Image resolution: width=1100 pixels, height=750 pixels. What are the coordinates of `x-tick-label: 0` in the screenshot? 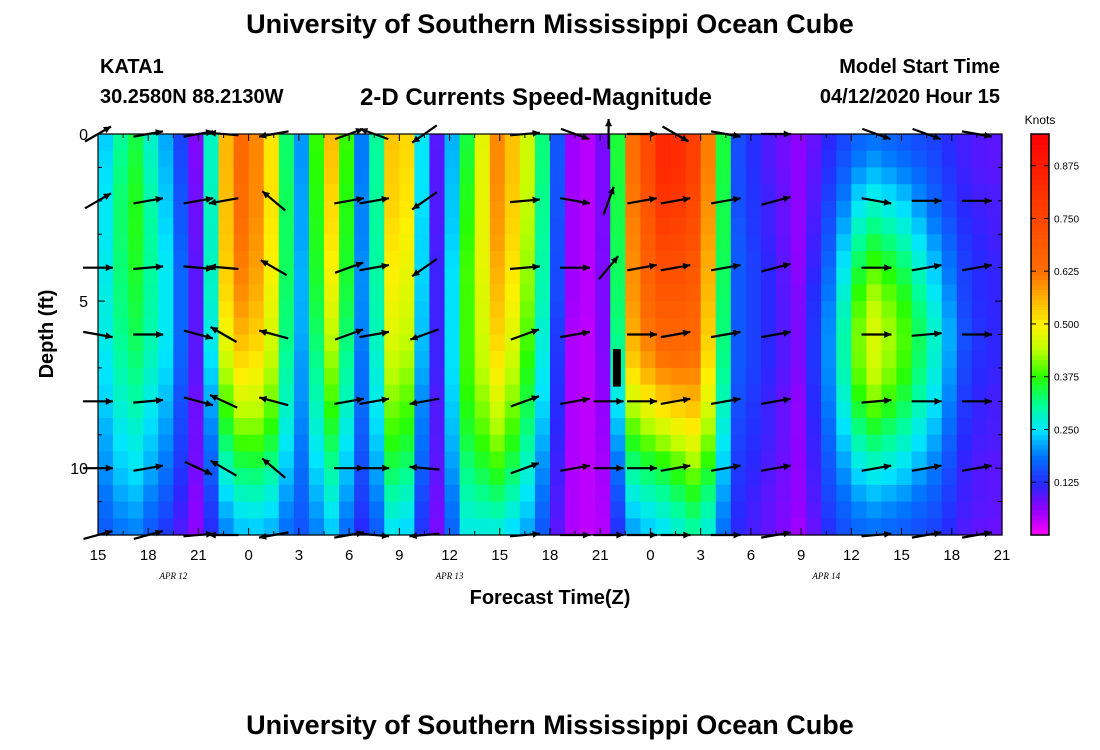 It's located at (248, 555).